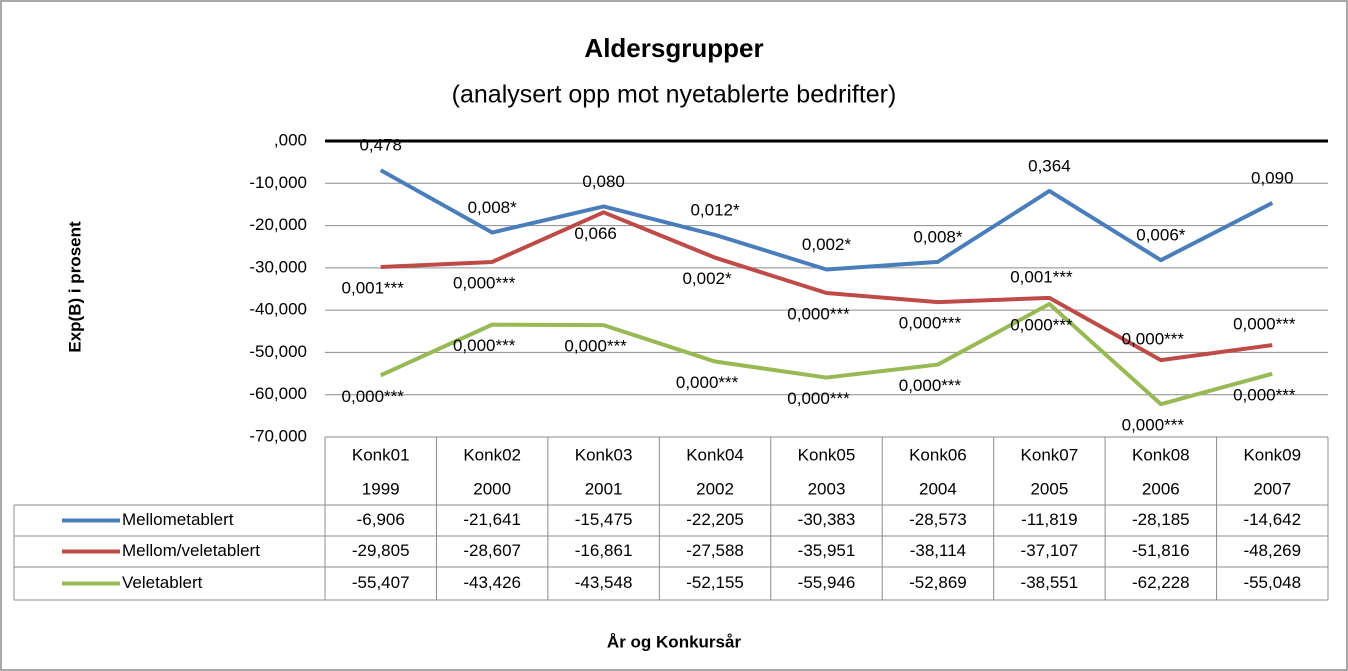 The height and width of the screenshot is (671, 1348). Describe the element at coordinates (827, 488) in the screenshot. I see `x-tick-label: 2003` at that location.